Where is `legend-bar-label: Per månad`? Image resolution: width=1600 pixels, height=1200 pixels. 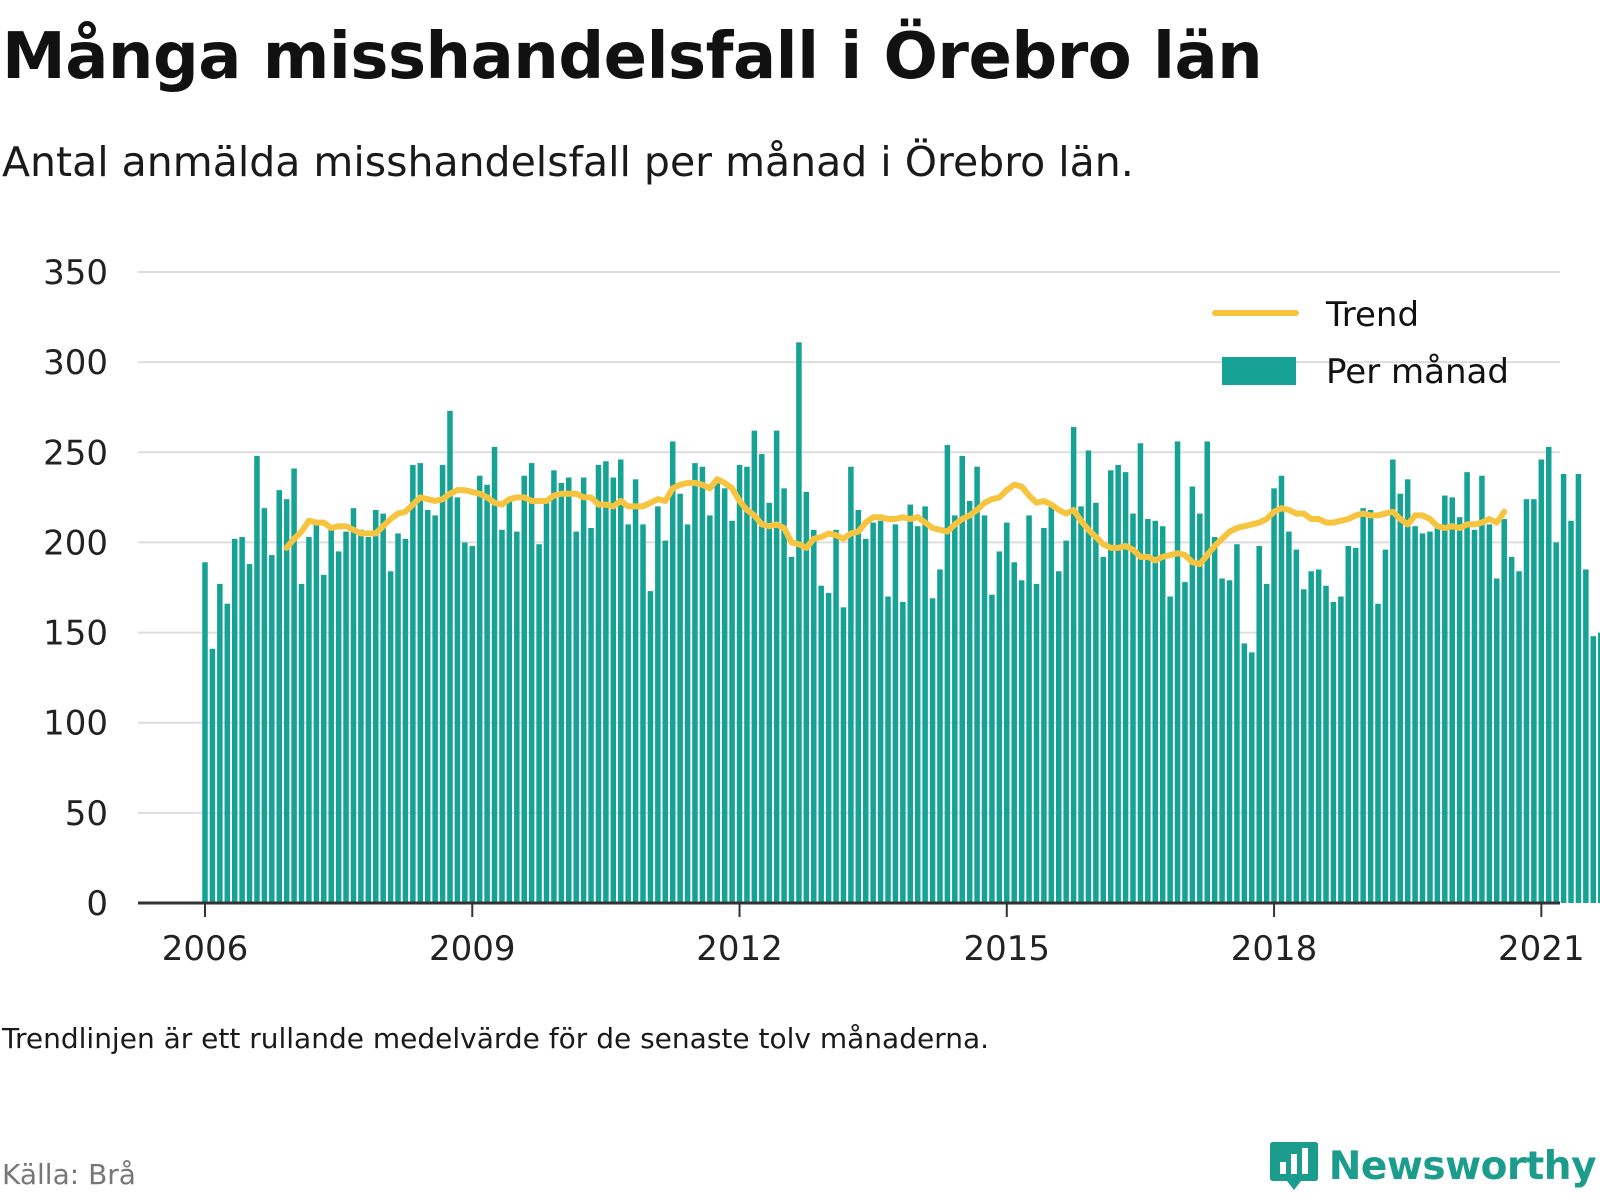
legend-bar-label: Per månad is located at coordinates (1417, 372).